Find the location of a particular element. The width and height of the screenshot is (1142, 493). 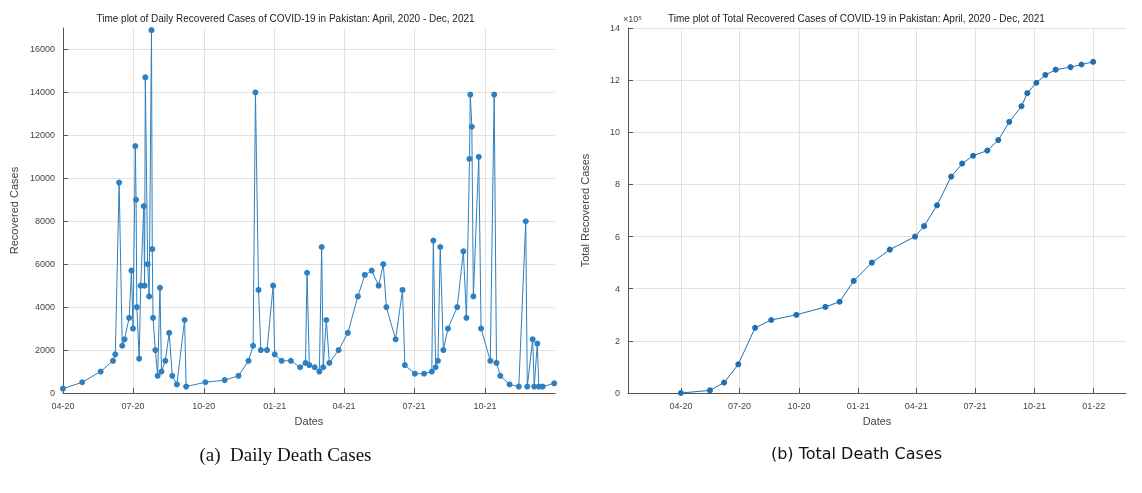

y-tick-label: 4 is located at coordinates (617, 288).